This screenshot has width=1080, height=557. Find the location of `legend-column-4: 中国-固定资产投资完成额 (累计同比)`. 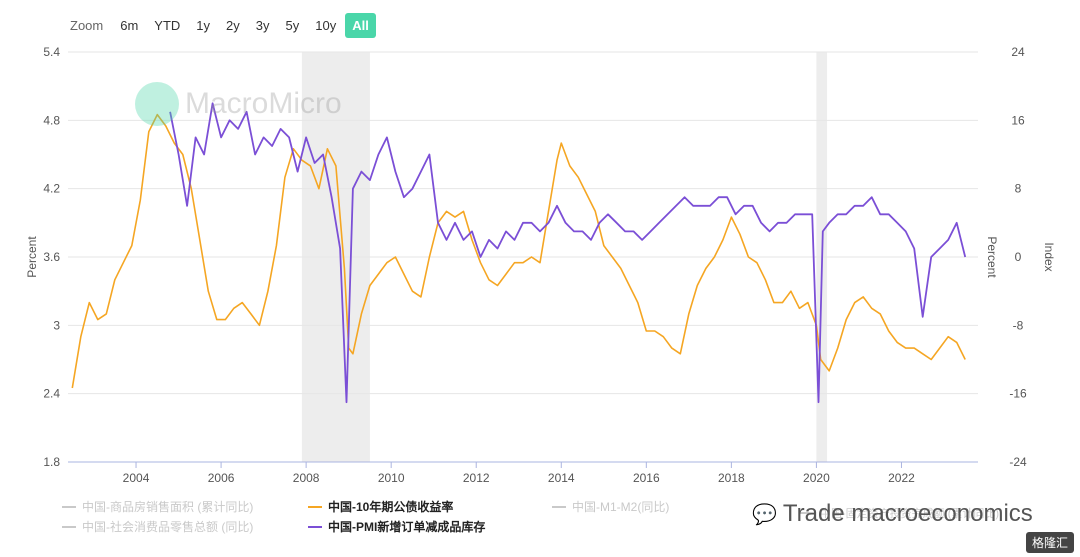

legend-column-4: 中国-固定资产投资完成额 (累计同比) is located at coordinates (899, 513).